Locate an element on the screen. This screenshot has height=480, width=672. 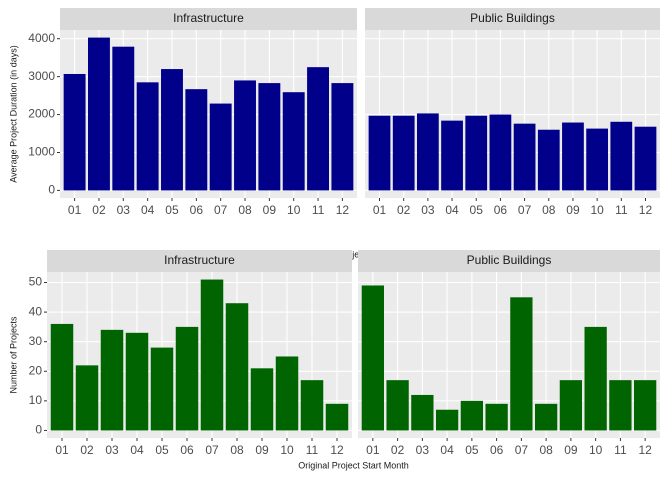
x-axis-label: Original Project Start Month is located at coordinates (353, 465).